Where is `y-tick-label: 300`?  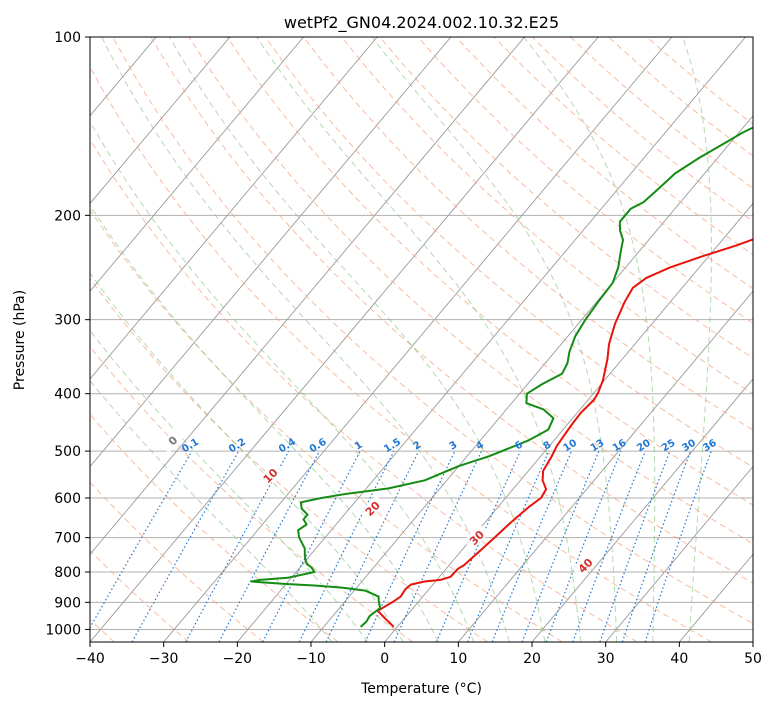 y-tick-label: 300 is located at coordinates (67, 321).